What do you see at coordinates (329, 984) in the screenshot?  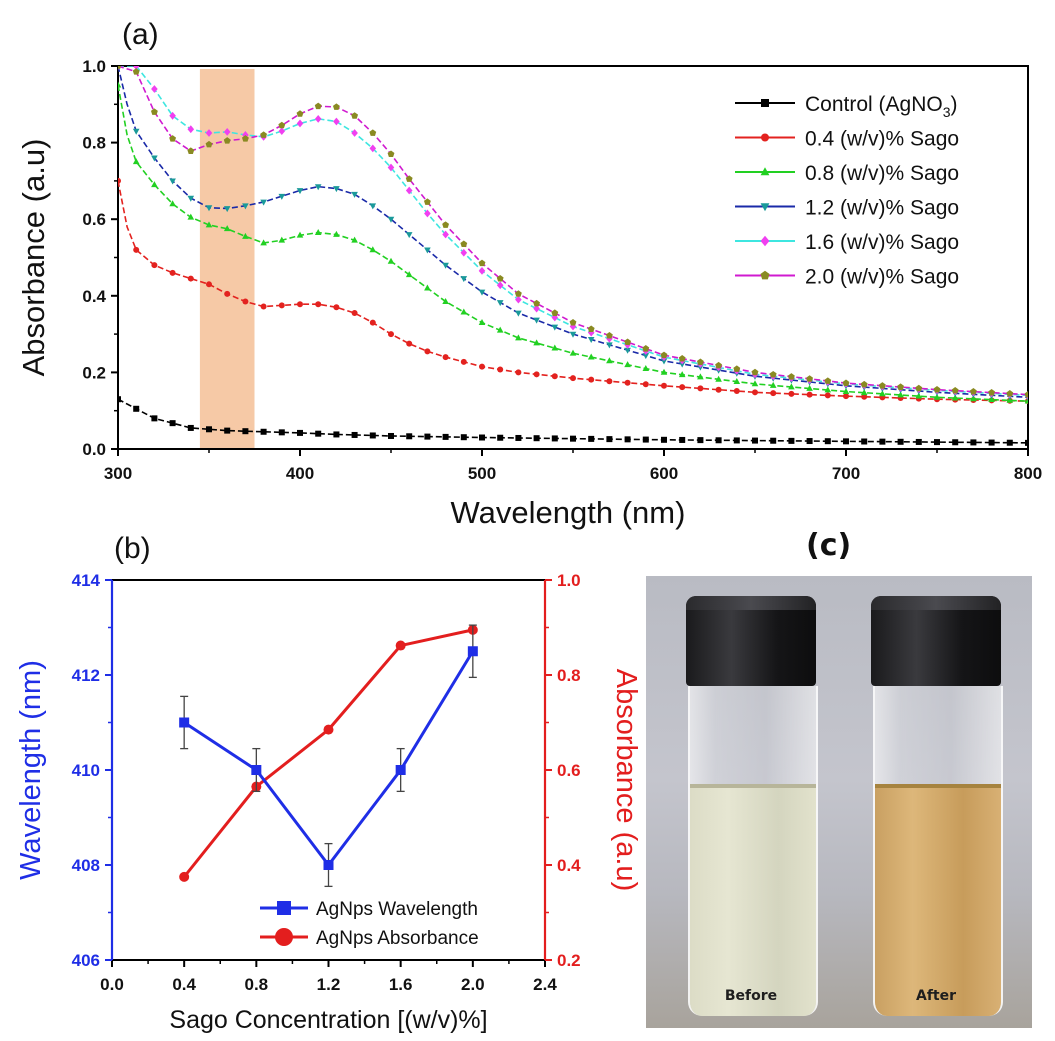 I see `x-tick-label: 1.2` at bounding box center [329, 984].